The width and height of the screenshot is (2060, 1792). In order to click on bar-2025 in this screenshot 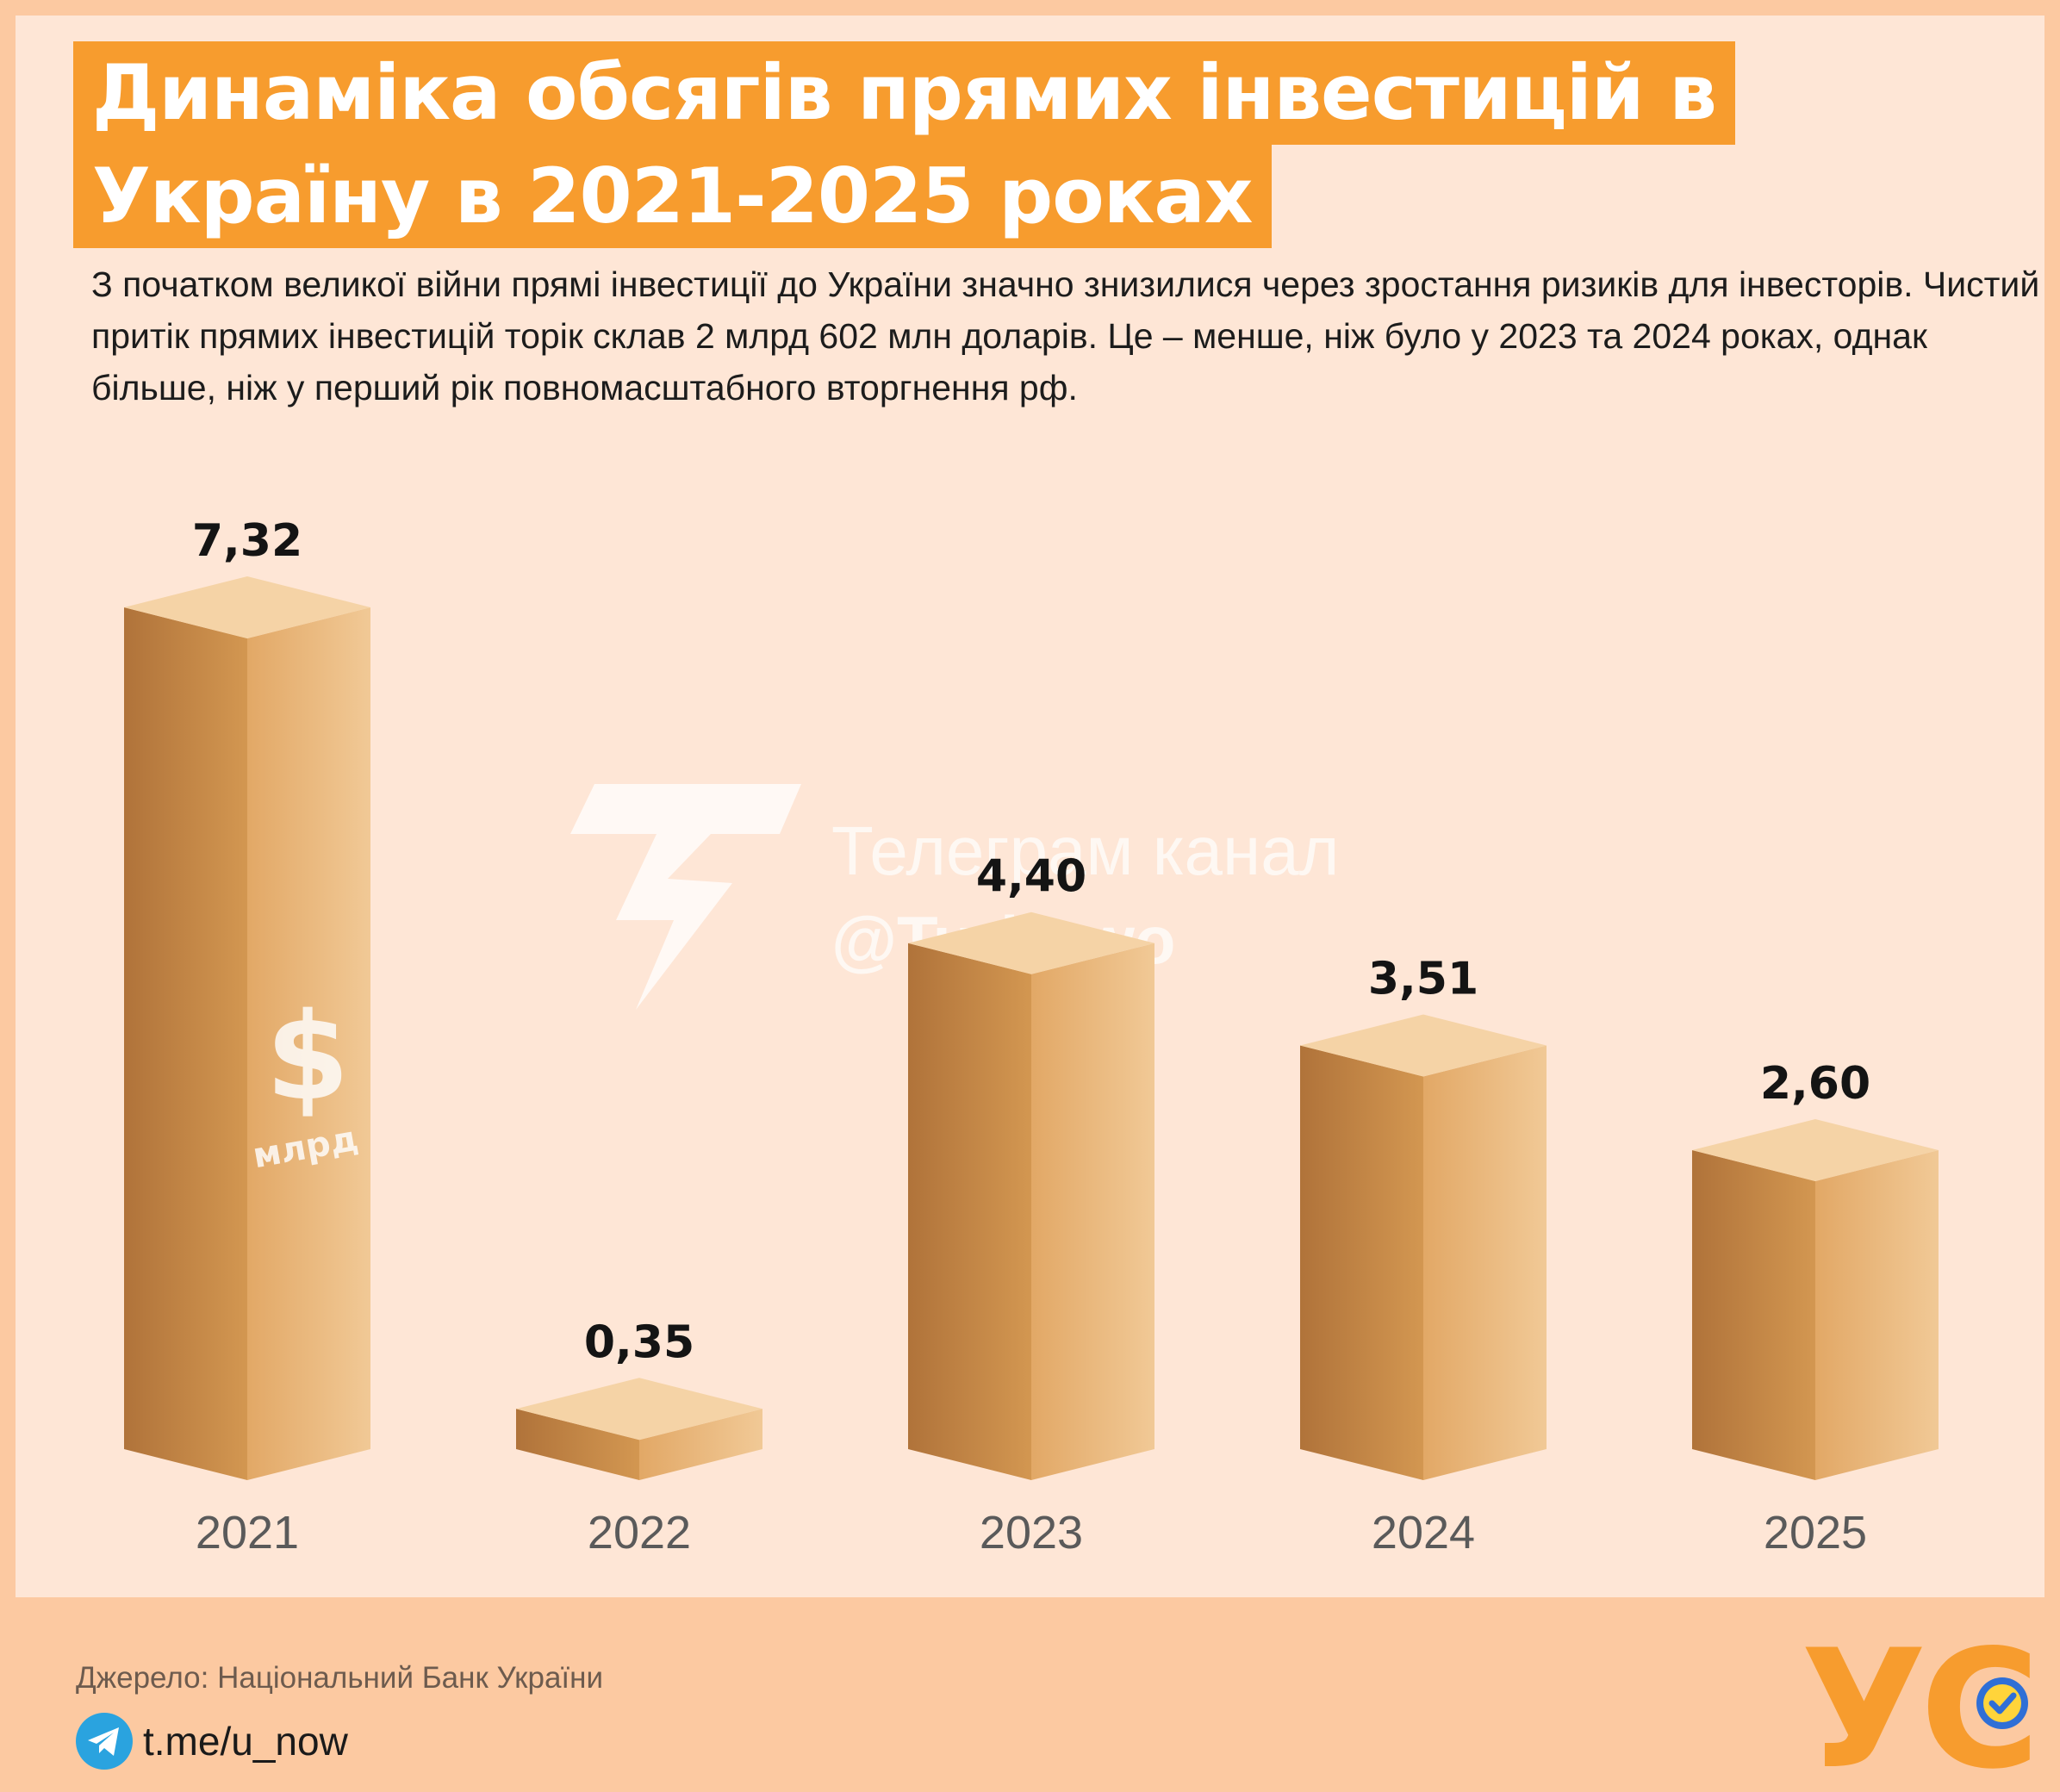, I will do `click(1815, 1299)`.